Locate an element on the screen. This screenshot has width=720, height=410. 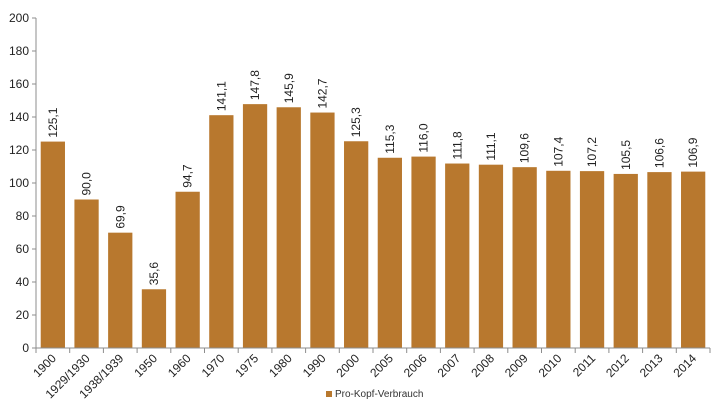
value-label: 109,6 is located at coordinates (525, 148).